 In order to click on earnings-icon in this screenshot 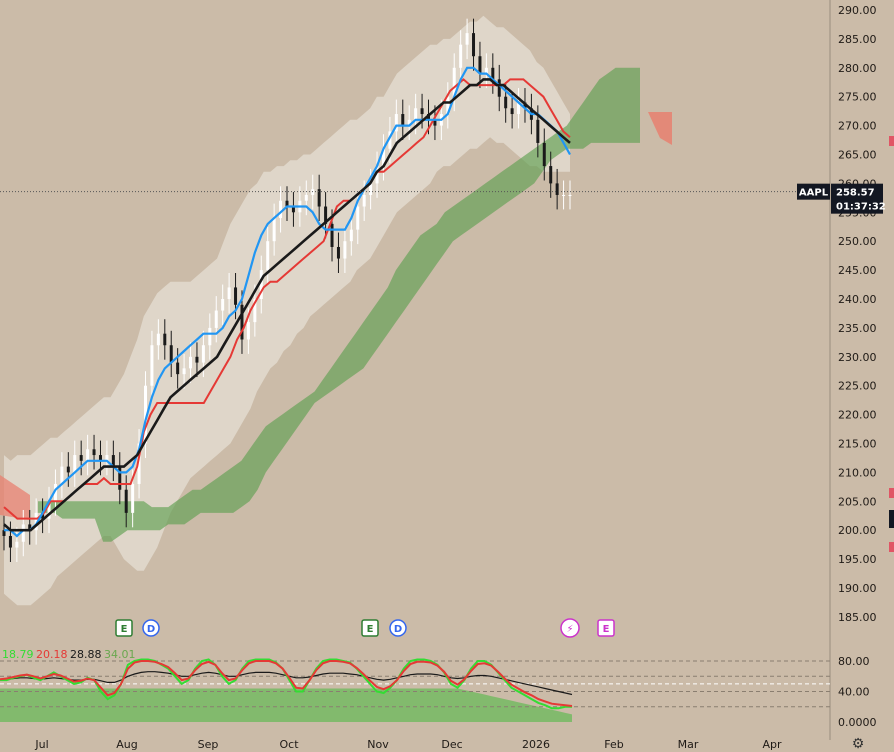, I will do `click(370, 628)`.